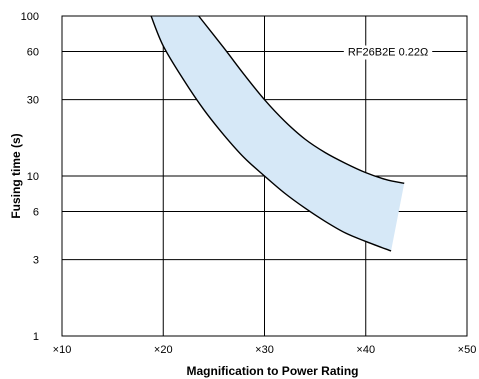  I want to click on x-tick-label: ×10, so click(62, 350).